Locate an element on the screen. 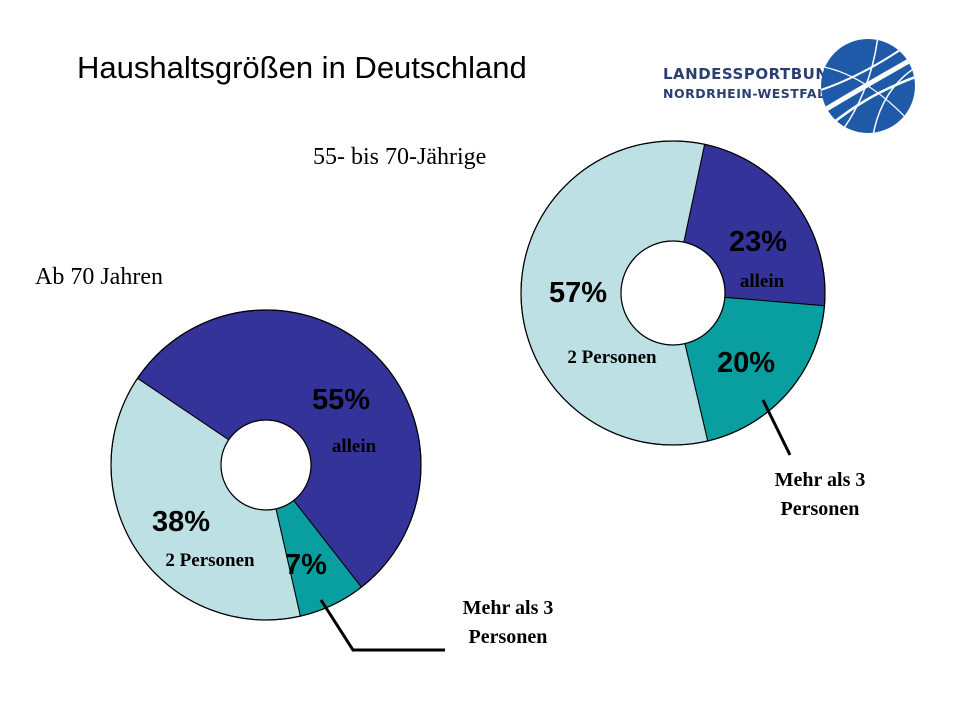 The width and height of the screenshot is (960, 720). logo-wordmark: LANDESSPORTBUND NORDRHEIN-WESTFALEN is located at coordinates (754, 84).